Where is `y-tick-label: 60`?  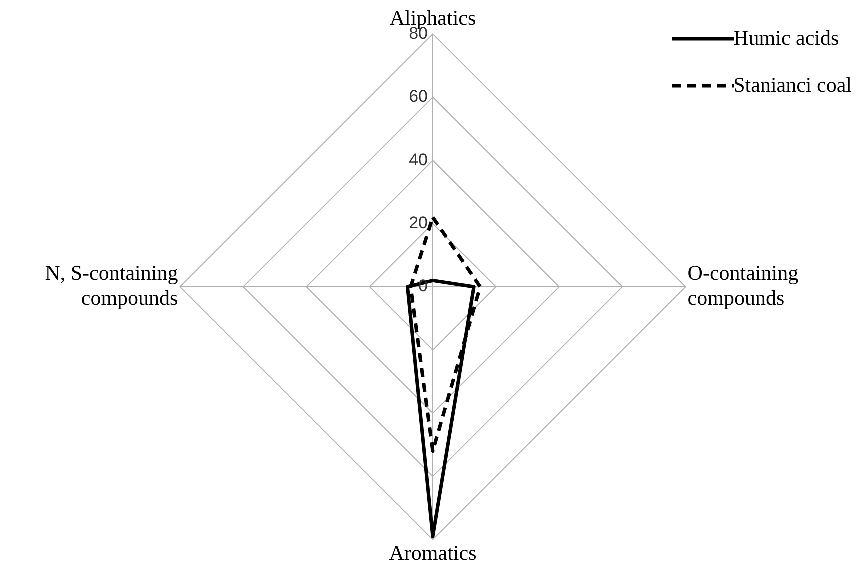 y-tick-label: 60 is located at coordinates (418, 96).